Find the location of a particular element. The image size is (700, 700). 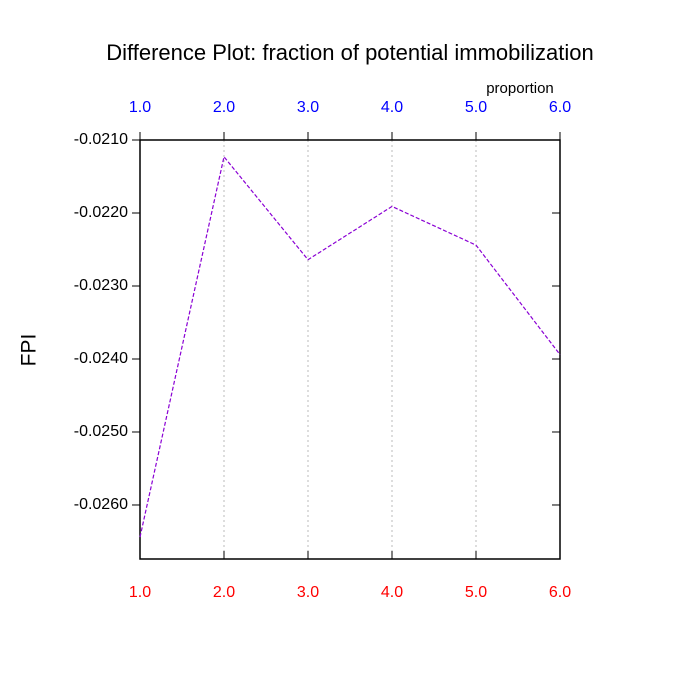

x-top-tick-label: 5.0 is located at coordinates (476, 107).